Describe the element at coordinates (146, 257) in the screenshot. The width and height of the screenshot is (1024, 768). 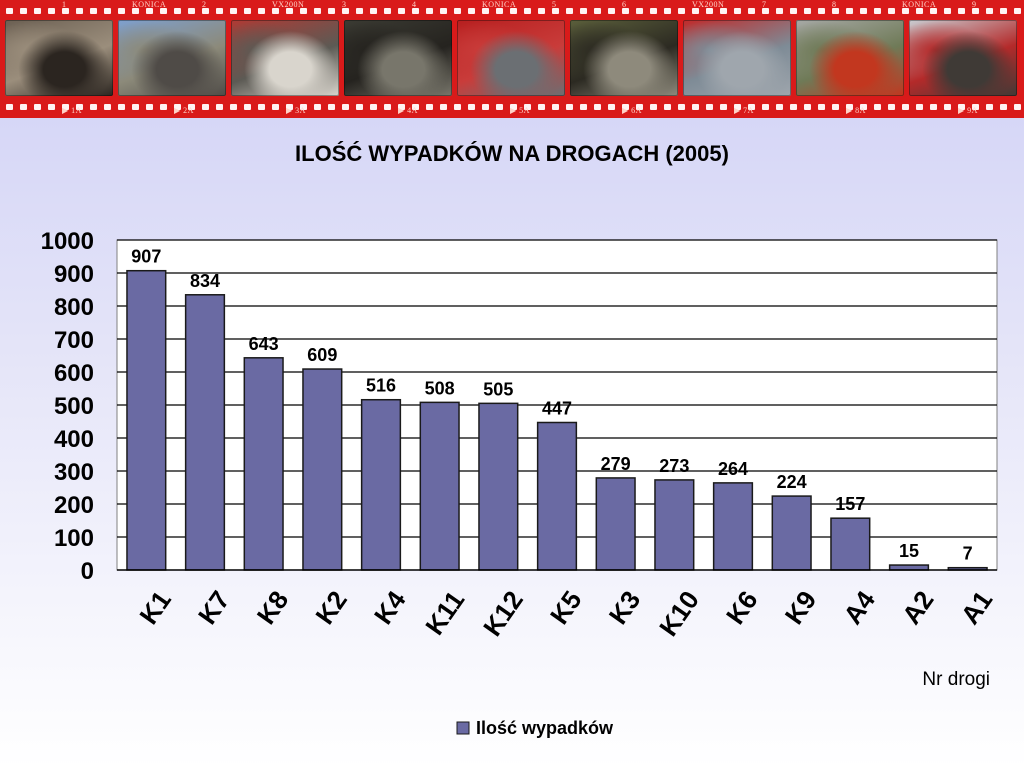
I see `data-label: 907` at that location.